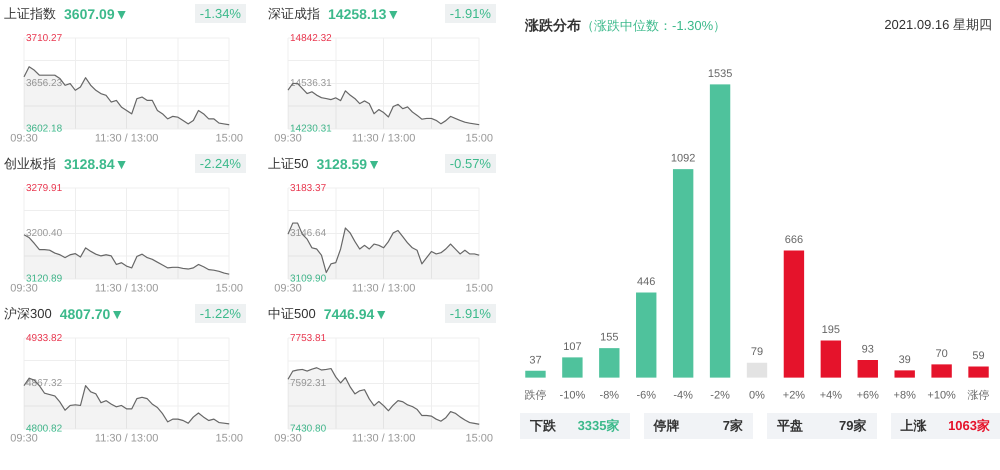  What do you see at coordinates (220, 13) in the screenshot?
I see `text: -1.34%` at bounding box center [220, 13].